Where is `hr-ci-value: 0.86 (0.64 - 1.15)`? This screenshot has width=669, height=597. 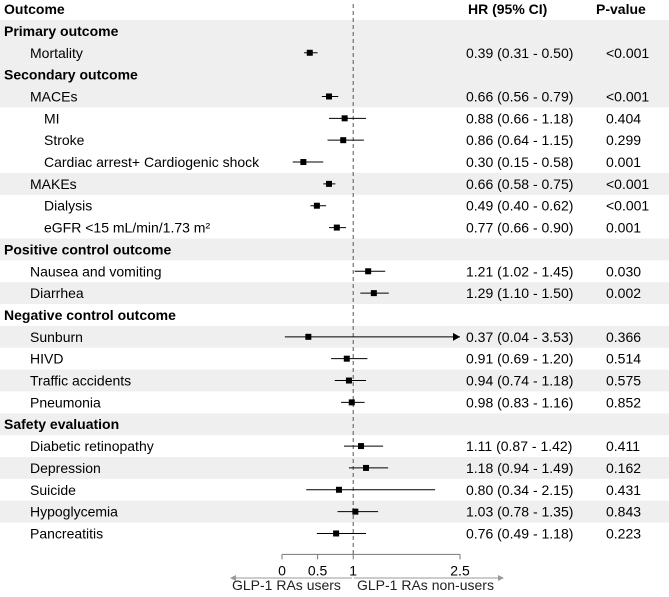 hr-ci-value: 0.86 (0.64 - 1.15) is located at coordinates (519, 140).